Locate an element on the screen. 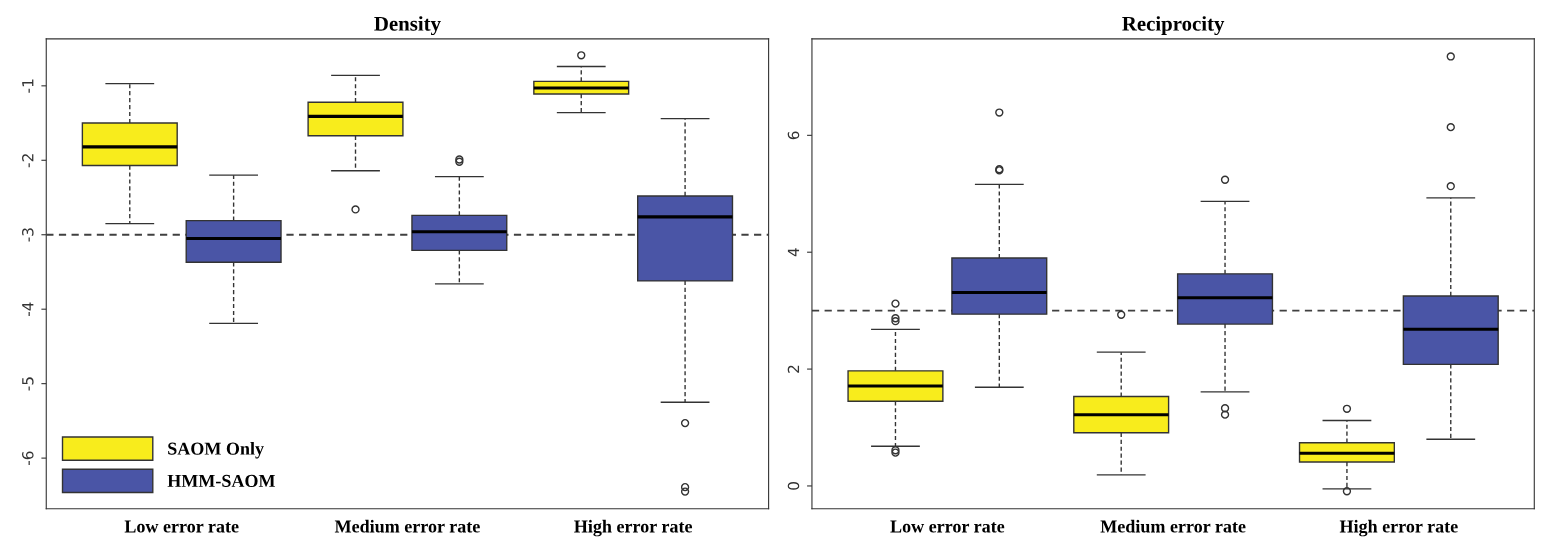 This screenshot has width=1542, height=556. y-tick-label: -6 is located at coordinates (28, 458).